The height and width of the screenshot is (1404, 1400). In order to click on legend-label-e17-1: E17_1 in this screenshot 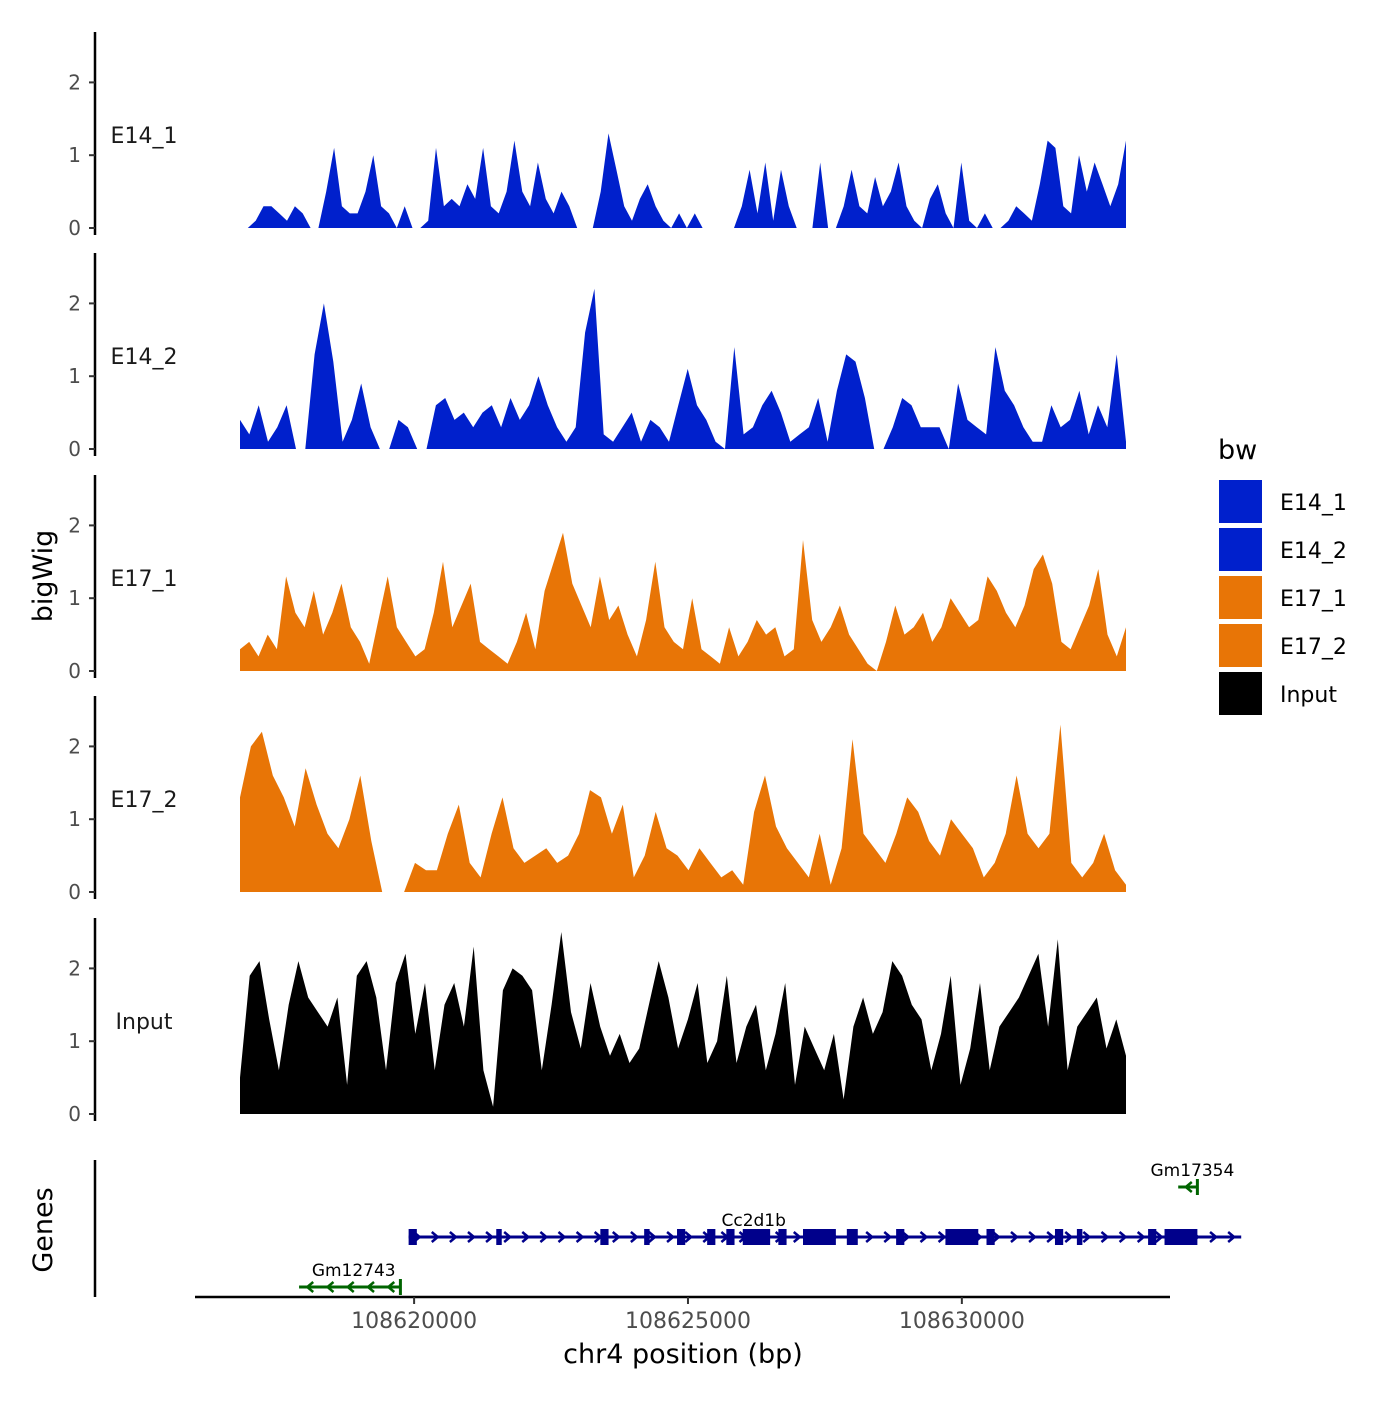, I will do `click(1313, 599)`.